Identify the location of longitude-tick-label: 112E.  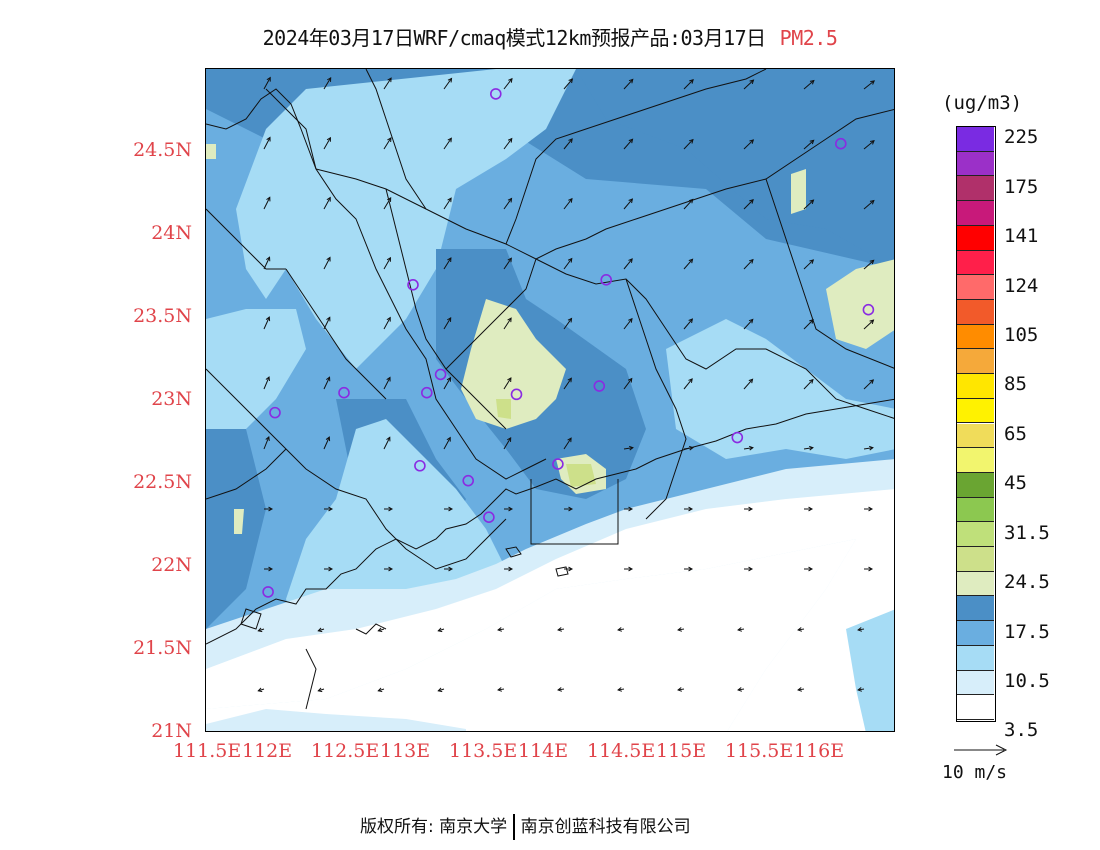
(267, 751).